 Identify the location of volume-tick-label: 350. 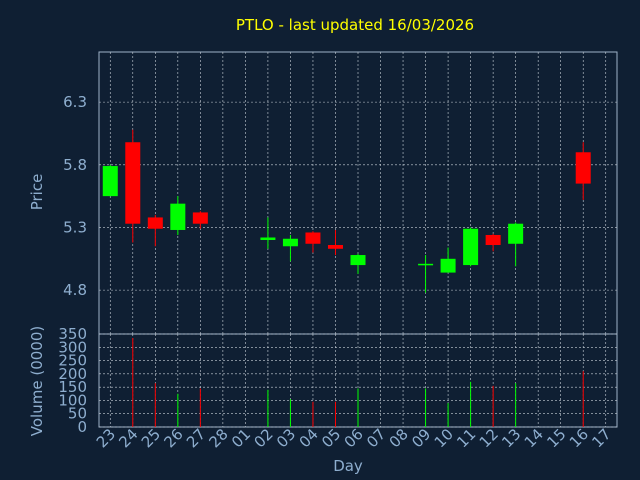
(72, 334).